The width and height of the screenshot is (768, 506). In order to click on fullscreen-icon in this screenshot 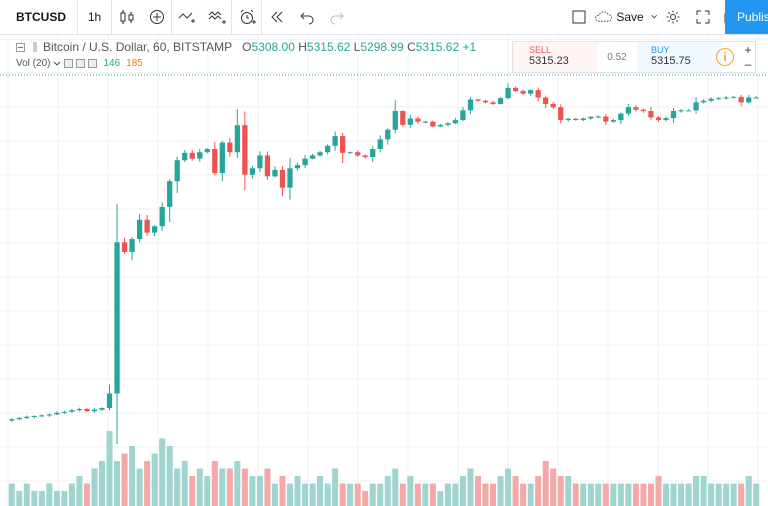, I will do `click(703, 17)`.